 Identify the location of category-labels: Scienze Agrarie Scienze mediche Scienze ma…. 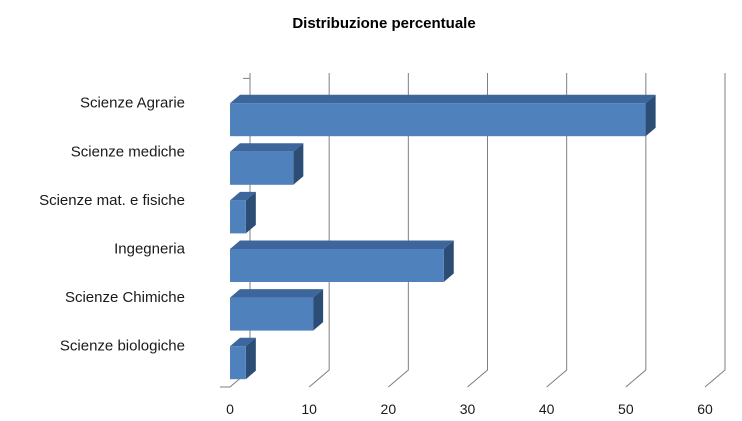
(112, 225).